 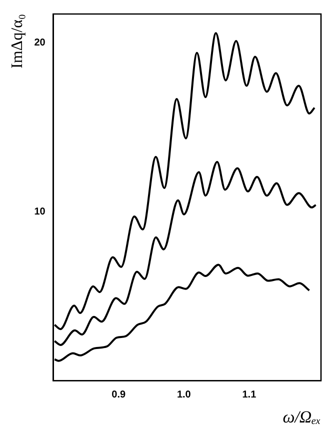 I want to click on x-tick-label: 1.0, so click(x=184, y=394).